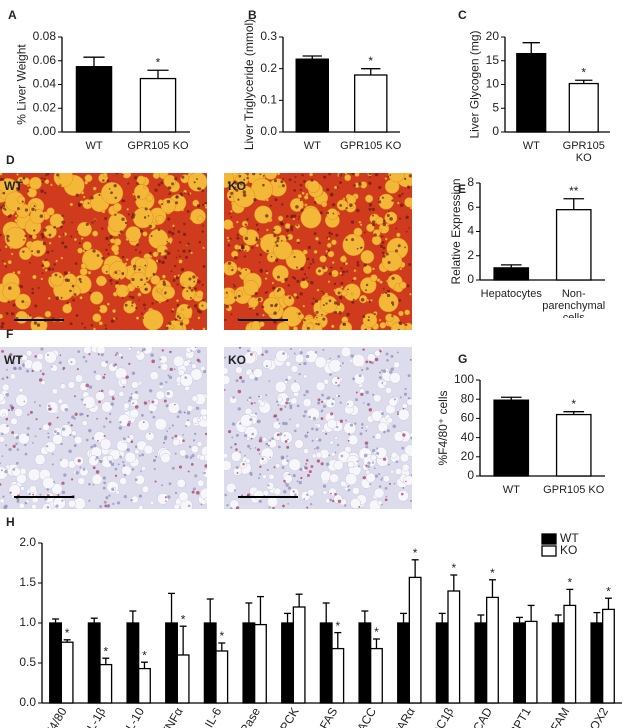 This screenshot has height=728, width=629. Describe the element at coordinates (27, 542) in the screenshot. I see `y-tick-label: 2.0` at that location.